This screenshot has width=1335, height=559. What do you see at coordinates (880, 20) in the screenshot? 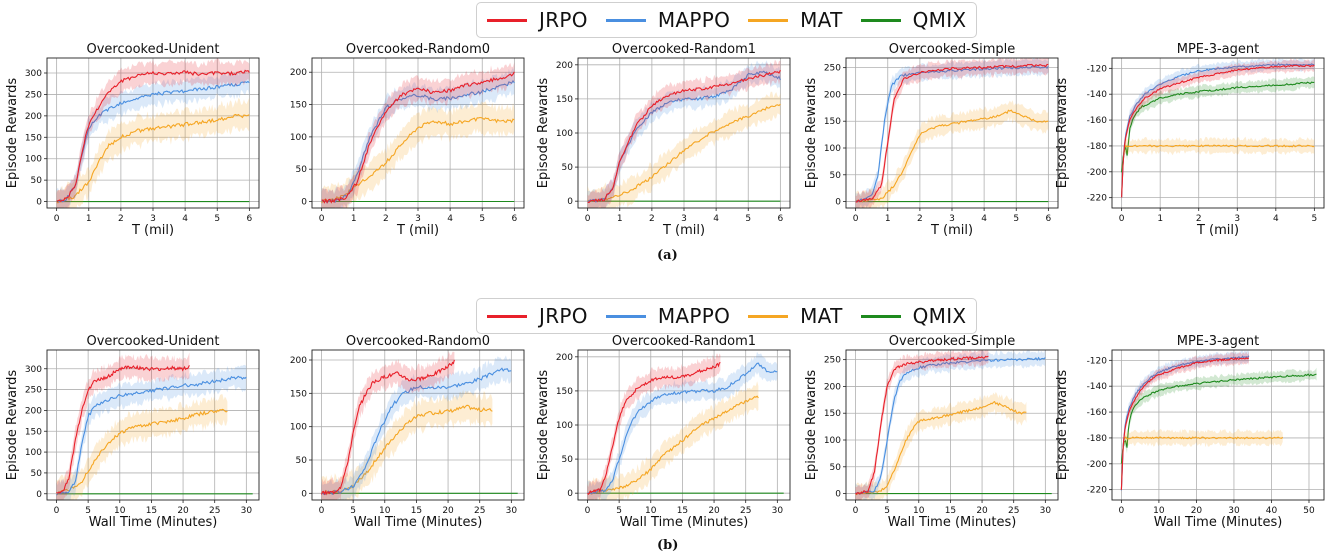
I see `legend-swatch-qmix` at bounding box center [880, 20].